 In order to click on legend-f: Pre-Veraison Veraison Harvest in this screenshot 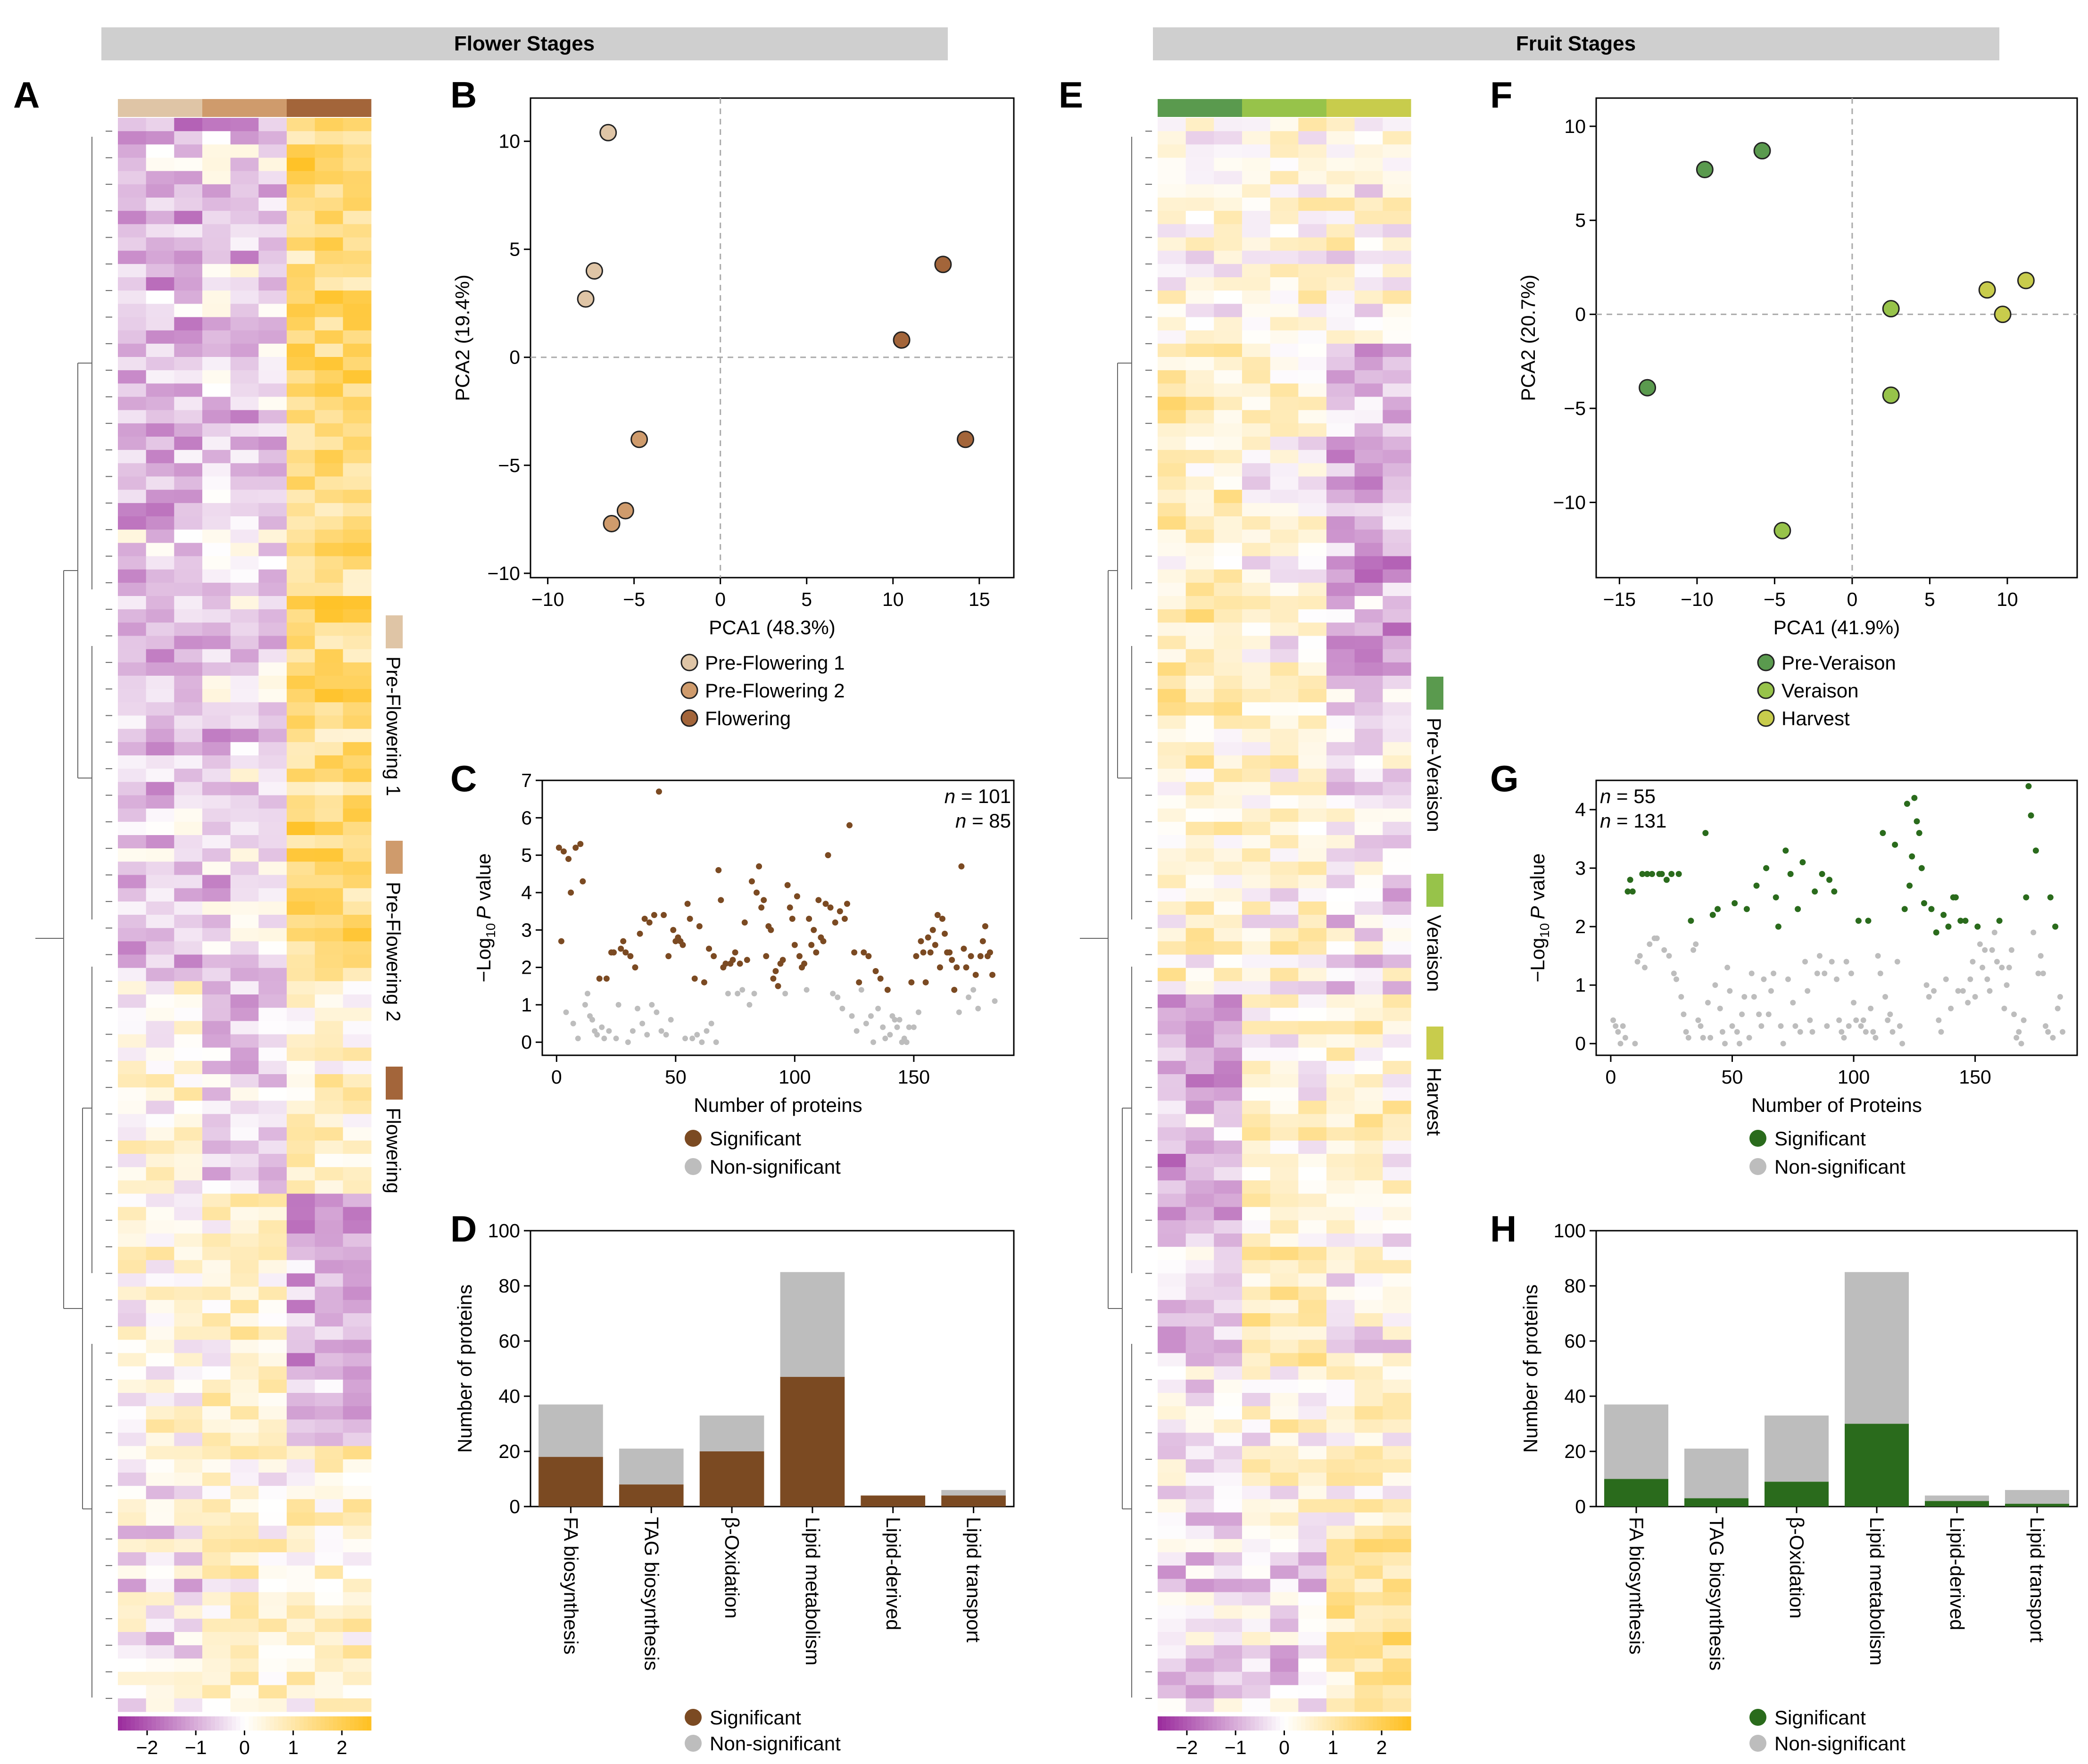, I will do `click(1826, 690)`.